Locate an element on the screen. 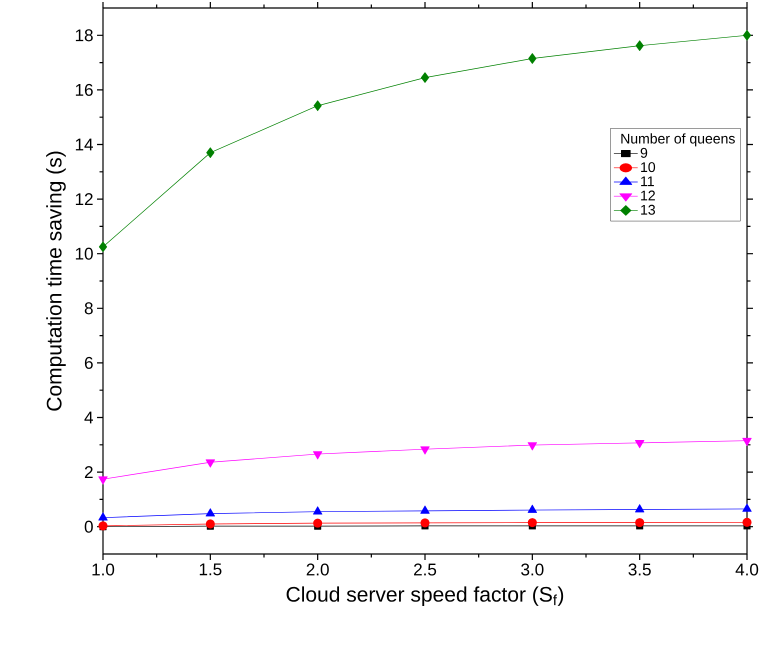  y-tick-label: 14 is located at coordinates (84, 144).